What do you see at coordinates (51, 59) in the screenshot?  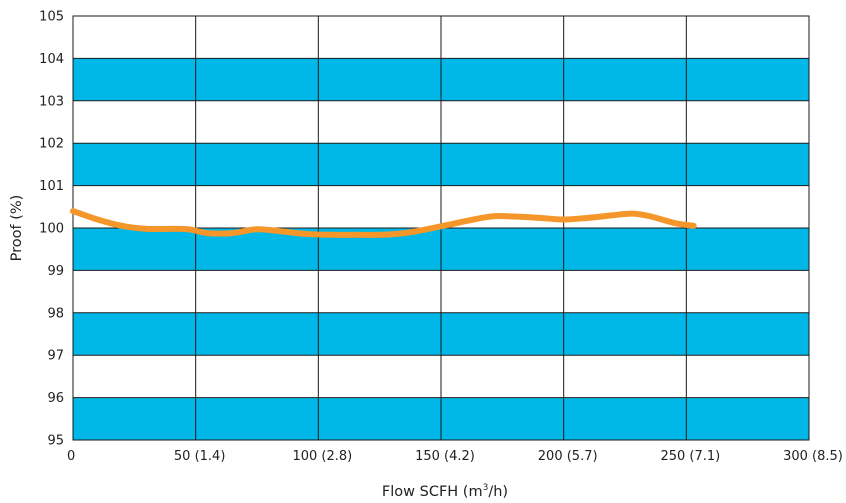 I see `y-tick-label-1: 104` at bounding box center [51, 59].